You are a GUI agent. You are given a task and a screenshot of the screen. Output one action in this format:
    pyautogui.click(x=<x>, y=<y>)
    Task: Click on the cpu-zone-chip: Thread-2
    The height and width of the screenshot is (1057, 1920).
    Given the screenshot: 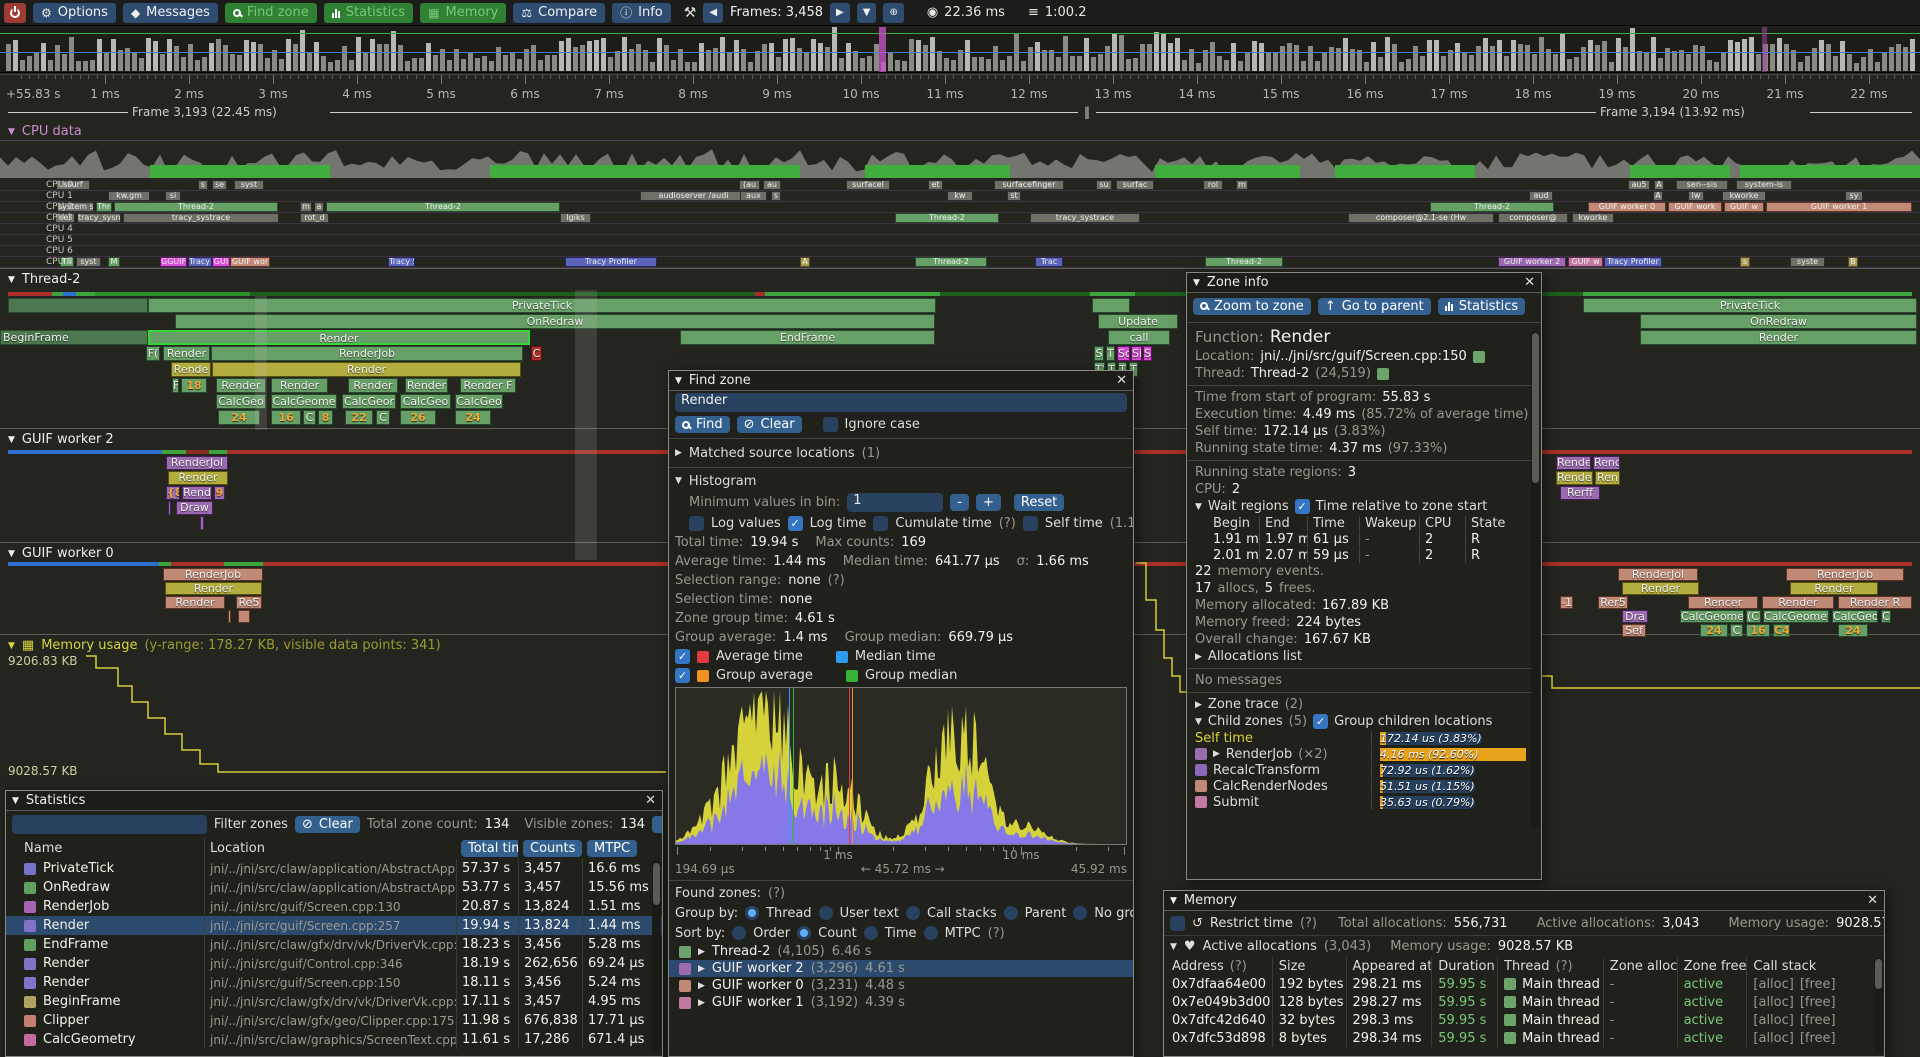 What is the action you would take?
    pyautogui.click(x=1244, y=262)
    